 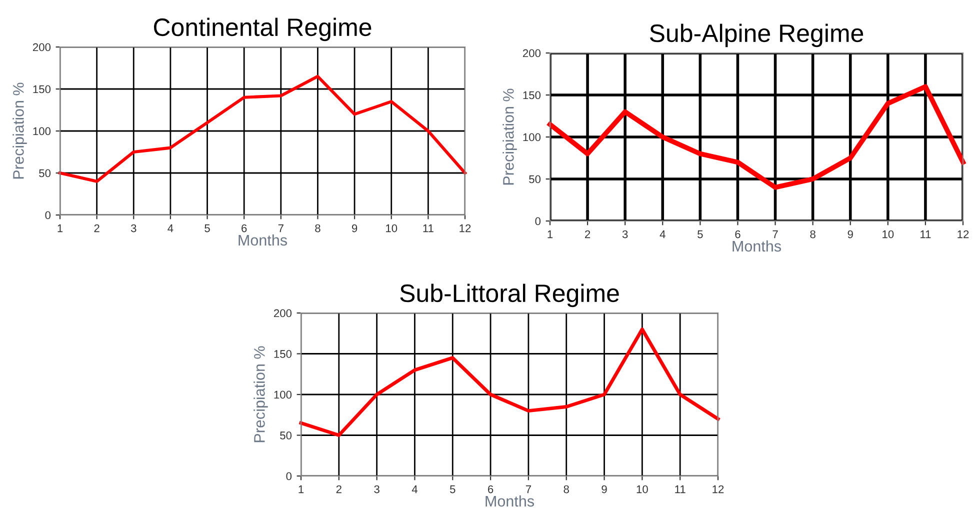 I want to click on chart-title: Continental Regime, so click(x=263, y=30).